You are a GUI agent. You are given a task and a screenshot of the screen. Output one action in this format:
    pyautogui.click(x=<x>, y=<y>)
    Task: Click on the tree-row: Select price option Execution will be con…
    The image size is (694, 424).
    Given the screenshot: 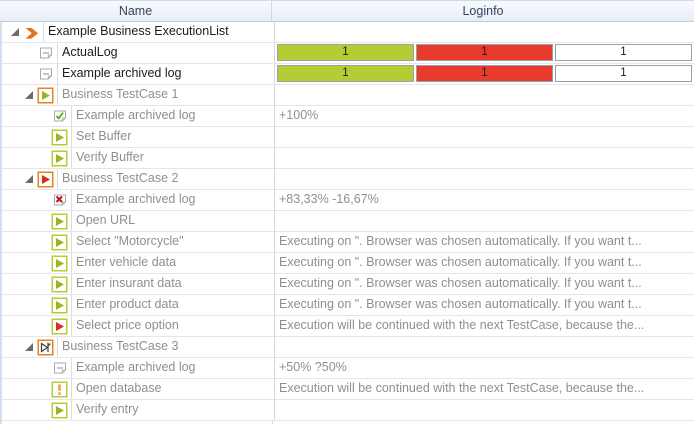 What is the action you would take?
    pyautogui.click(x=348, y=326)
    